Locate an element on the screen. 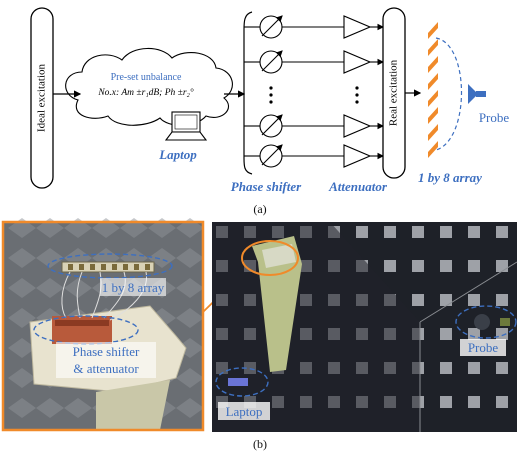 This screenshot has height=455, width=519. laptop-label: Laptop is located at coordinates (177, 154).